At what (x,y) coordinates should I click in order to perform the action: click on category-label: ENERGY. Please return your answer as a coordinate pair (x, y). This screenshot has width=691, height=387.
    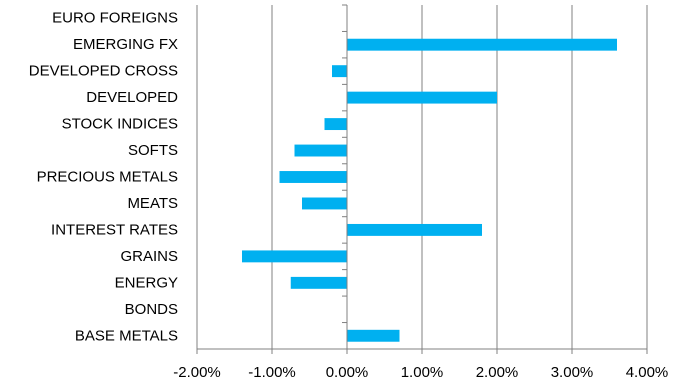
    Looking at the image, I should click on (146, 282).